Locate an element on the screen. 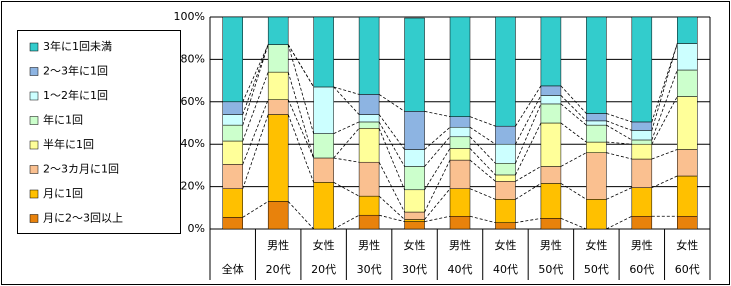 The image size is (731, 286). legend-label: 1〜2年に1回 is located at coordinates (75, 95).